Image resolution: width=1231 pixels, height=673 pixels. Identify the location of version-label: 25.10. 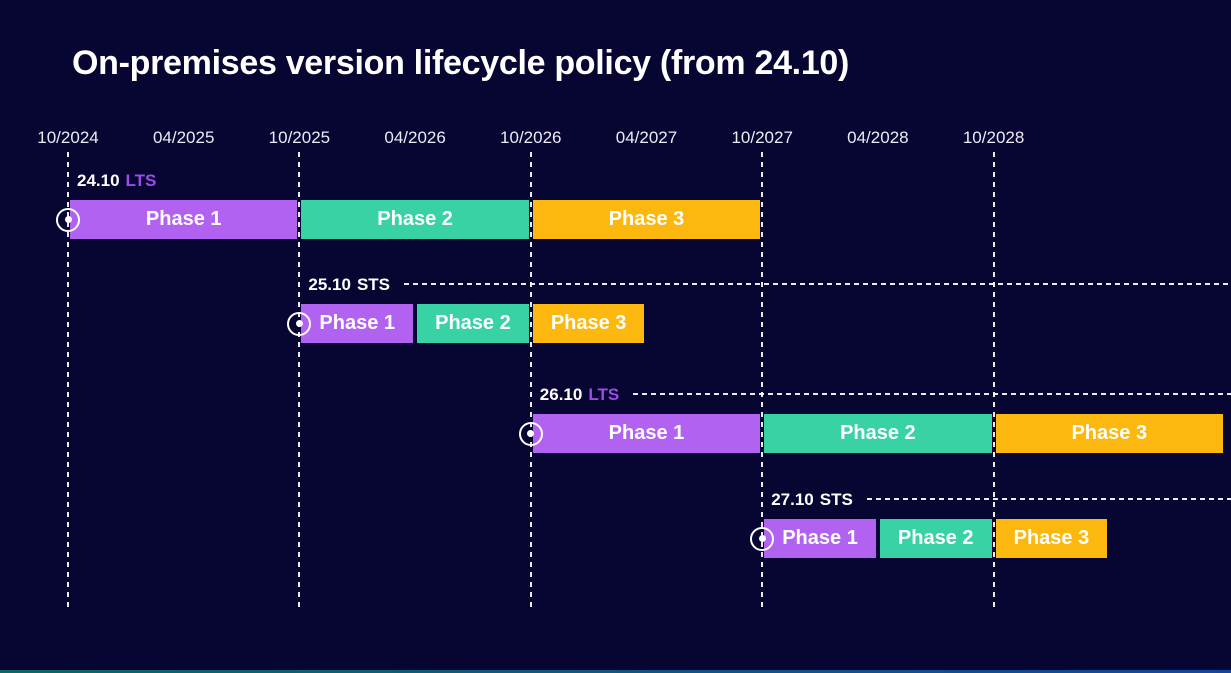
(329, 284).